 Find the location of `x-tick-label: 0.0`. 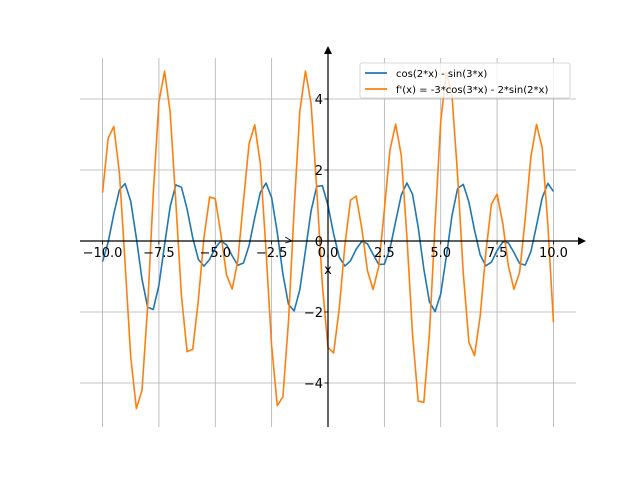

x-tick-label: 0.0 is located at coordinates (328, 253).